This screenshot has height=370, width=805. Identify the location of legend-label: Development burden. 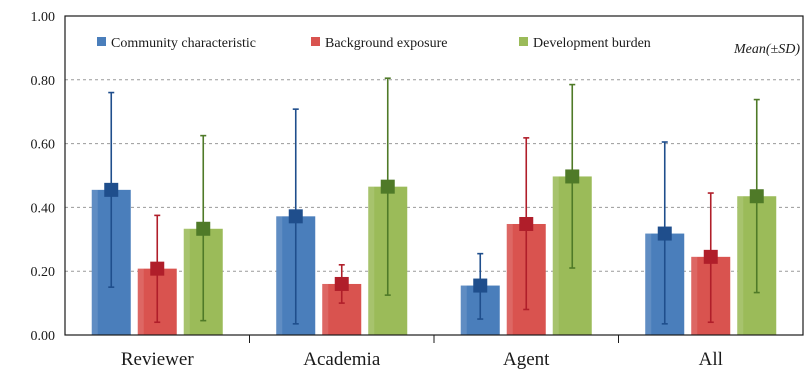
(592, 43).